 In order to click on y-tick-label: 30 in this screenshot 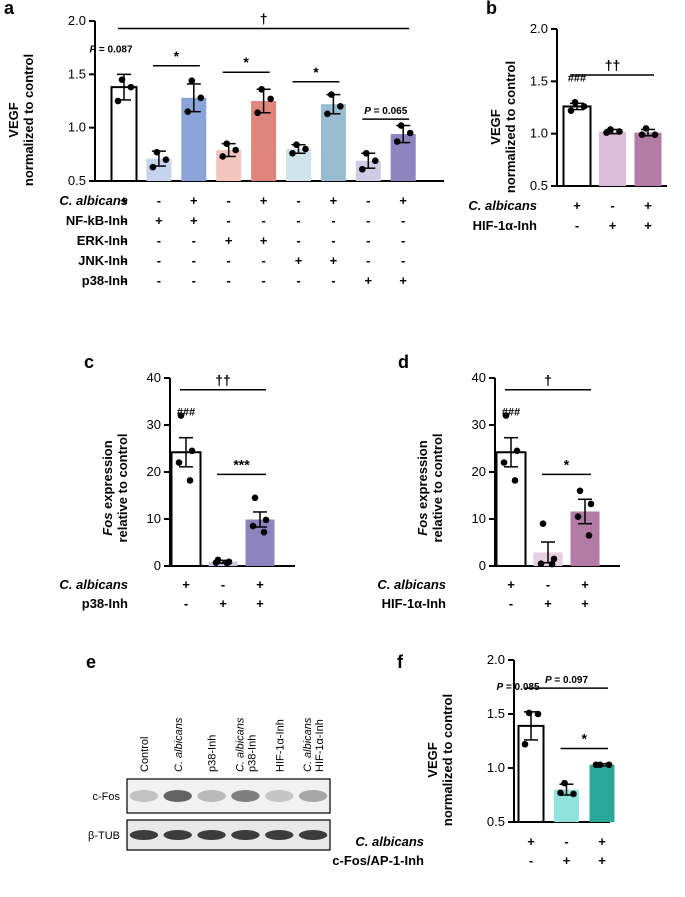, I will do `click(479, 424)`.